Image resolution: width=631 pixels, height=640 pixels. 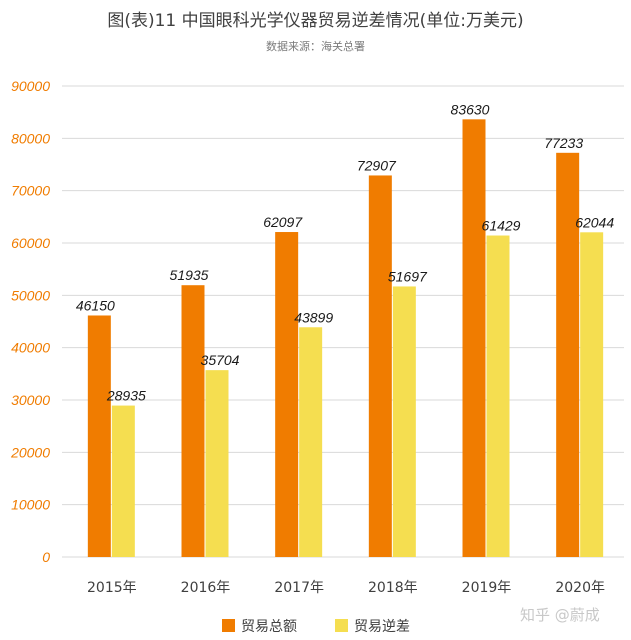 I want to click on y-tick-label: 50000, so click(x=30, y=295).